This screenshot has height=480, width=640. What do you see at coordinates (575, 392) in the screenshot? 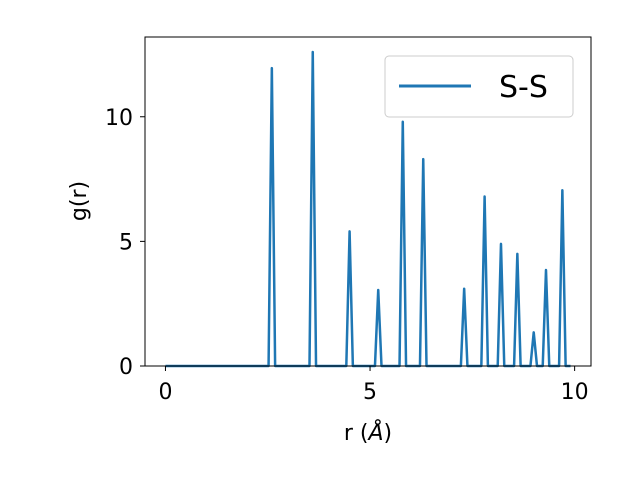
I see `x-tick-label: 10` at bounding box center [575, 392].